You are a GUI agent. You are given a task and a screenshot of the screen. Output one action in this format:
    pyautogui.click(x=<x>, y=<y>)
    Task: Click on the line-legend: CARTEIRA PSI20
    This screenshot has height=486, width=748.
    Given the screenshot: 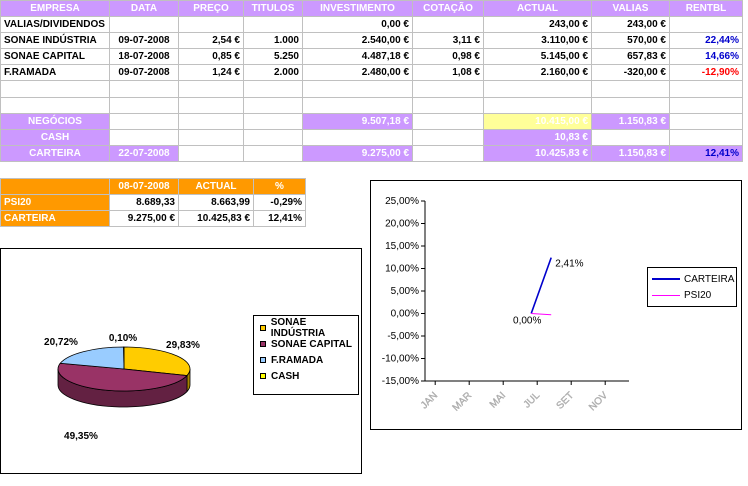 What is the action you would take?
    pyautogui.click(x=692, y=287)
    